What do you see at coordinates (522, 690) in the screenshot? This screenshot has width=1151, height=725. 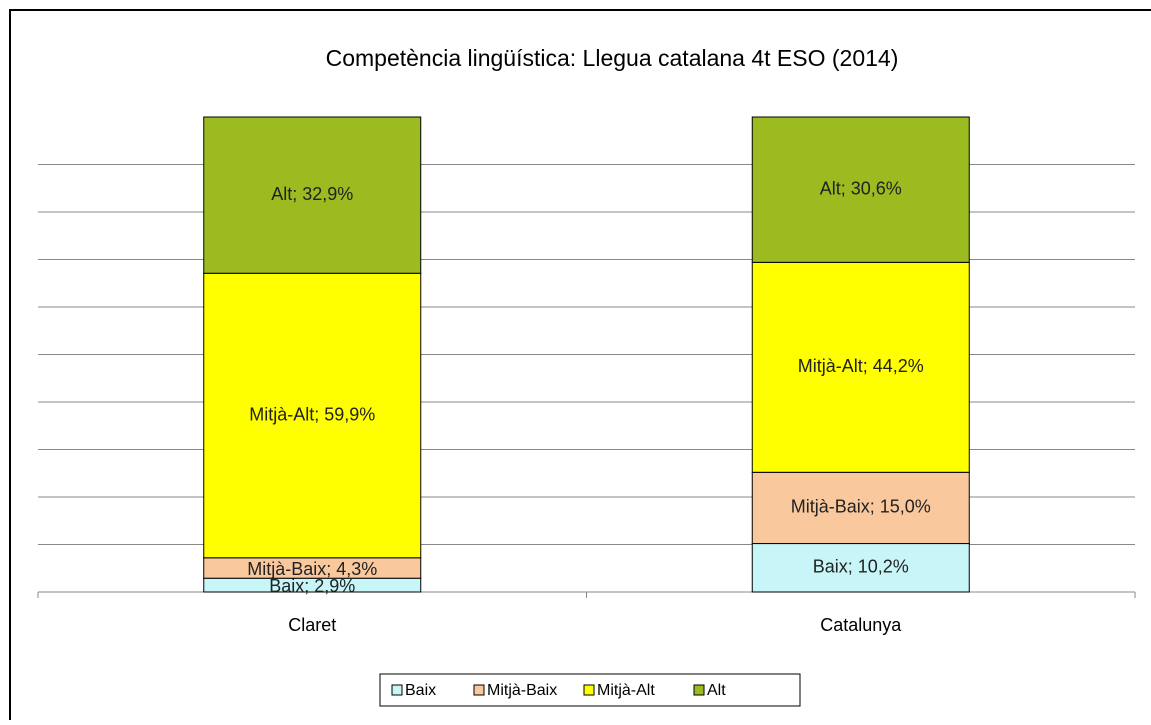 I see `legend-label: Mitjà-Baix` at bounding box center [522, 690].